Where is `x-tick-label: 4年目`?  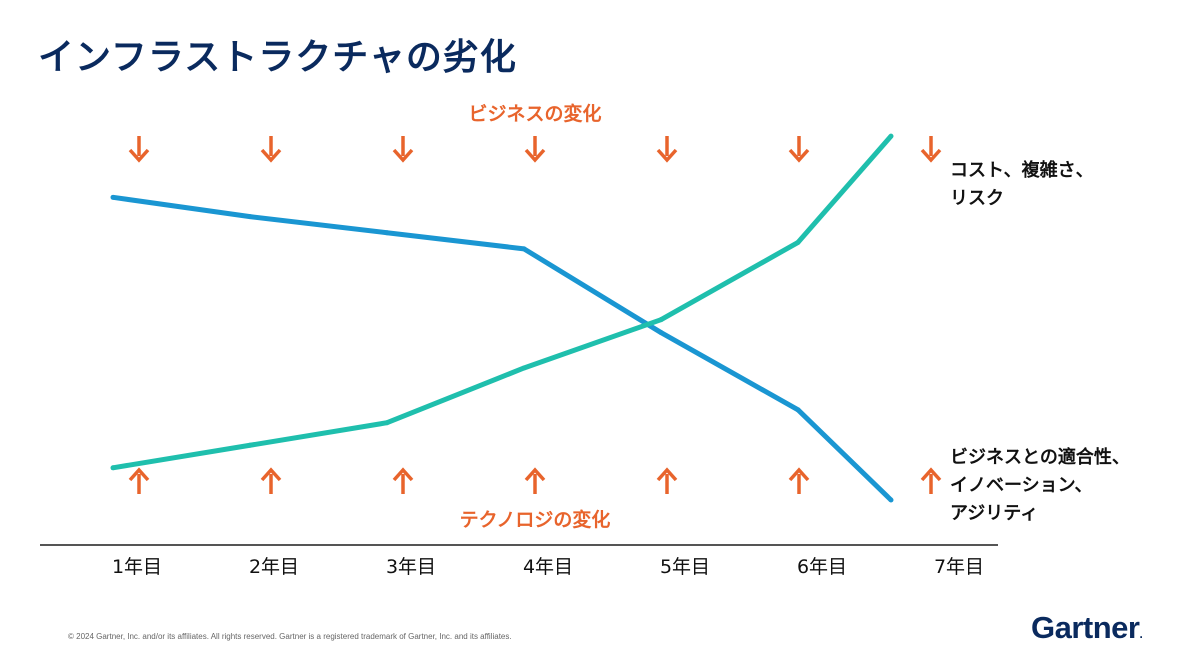 x-tick-label: 4年目 is located at coordinates (548, 567).